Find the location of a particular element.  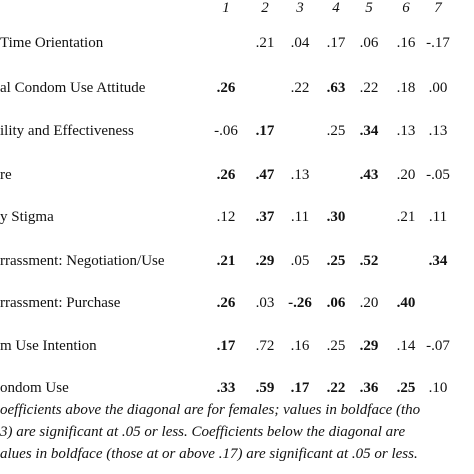

table-cell: .72 is located at coordinates (265, 346).